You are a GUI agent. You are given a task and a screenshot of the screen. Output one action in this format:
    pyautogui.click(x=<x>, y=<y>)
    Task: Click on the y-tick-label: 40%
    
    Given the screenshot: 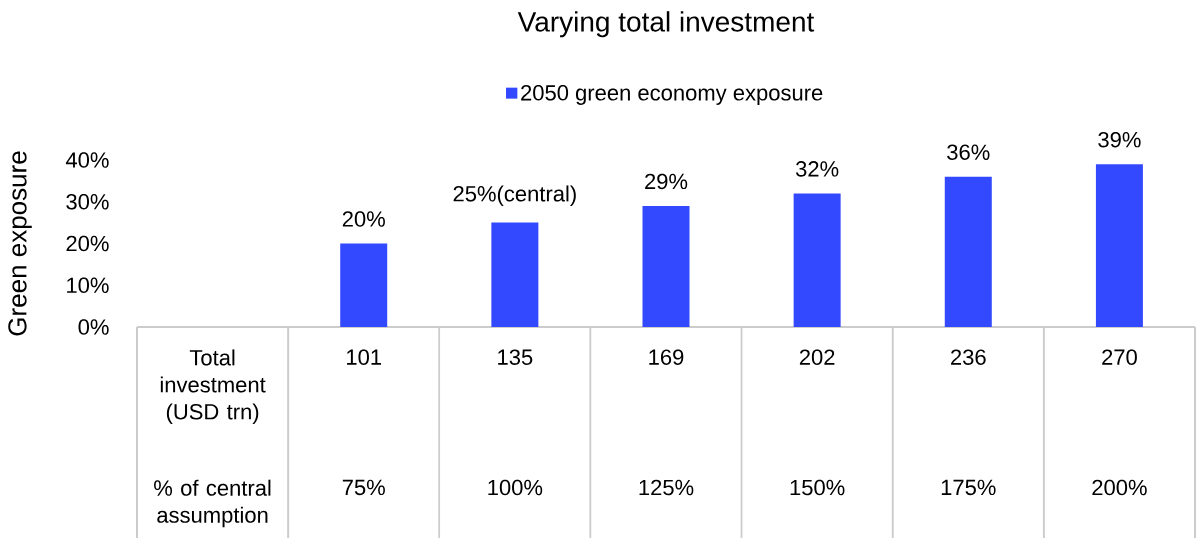 What is the action you would take?
    pyautogui.click(x=87, y=160)
    